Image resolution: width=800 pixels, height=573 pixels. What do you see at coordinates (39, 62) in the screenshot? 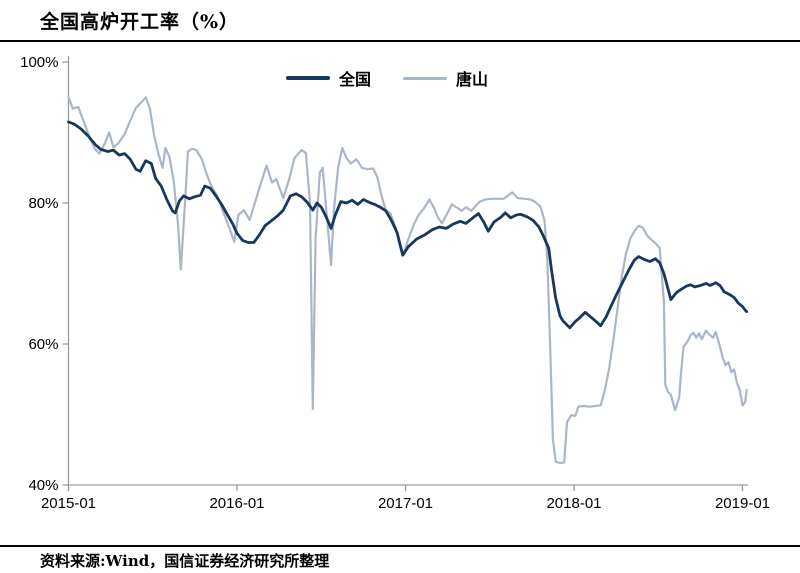
I see `y-axis-tick-label: 100%` at bounding box center [39, 62].